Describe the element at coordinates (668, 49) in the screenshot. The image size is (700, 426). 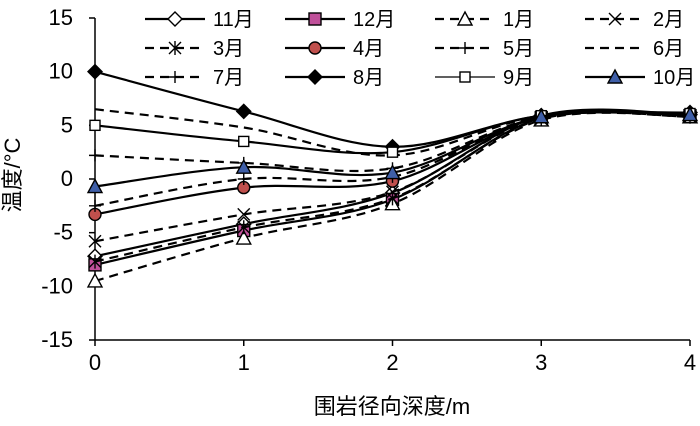
I see `legend-label: 6月` at that location.